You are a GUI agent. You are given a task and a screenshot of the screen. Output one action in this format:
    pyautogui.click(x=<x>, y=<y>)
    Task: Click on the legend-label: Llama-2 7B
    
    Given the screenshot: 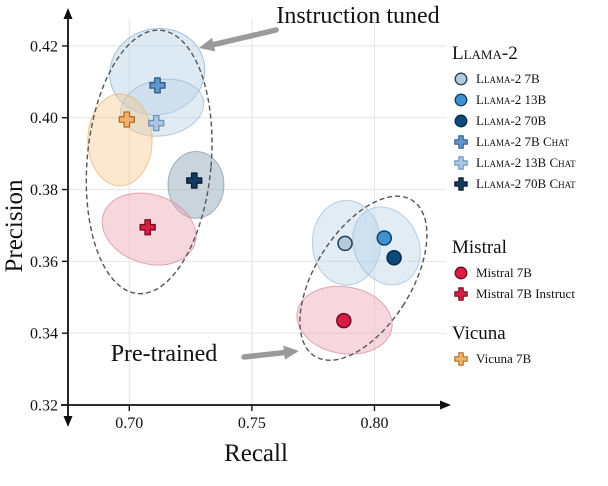 What is the action you would take?
    pyautogui.click(x=508, y=78)
    